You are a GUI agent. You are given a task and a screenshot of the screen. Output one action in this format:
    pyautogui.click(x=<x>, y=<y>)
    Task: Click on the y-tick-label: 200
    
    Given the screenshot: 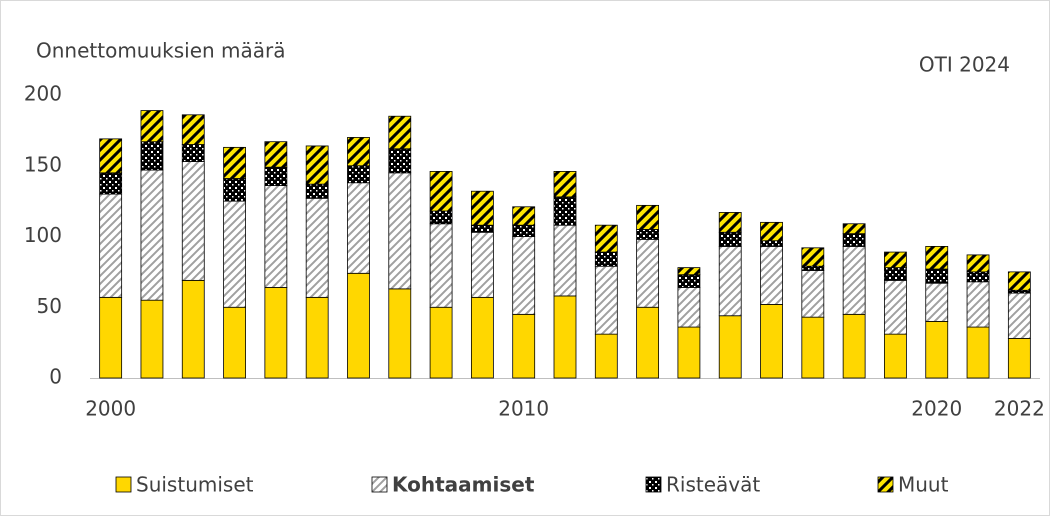 What is the action you would take?
    pyautogui.click(x=43, y=94)
    